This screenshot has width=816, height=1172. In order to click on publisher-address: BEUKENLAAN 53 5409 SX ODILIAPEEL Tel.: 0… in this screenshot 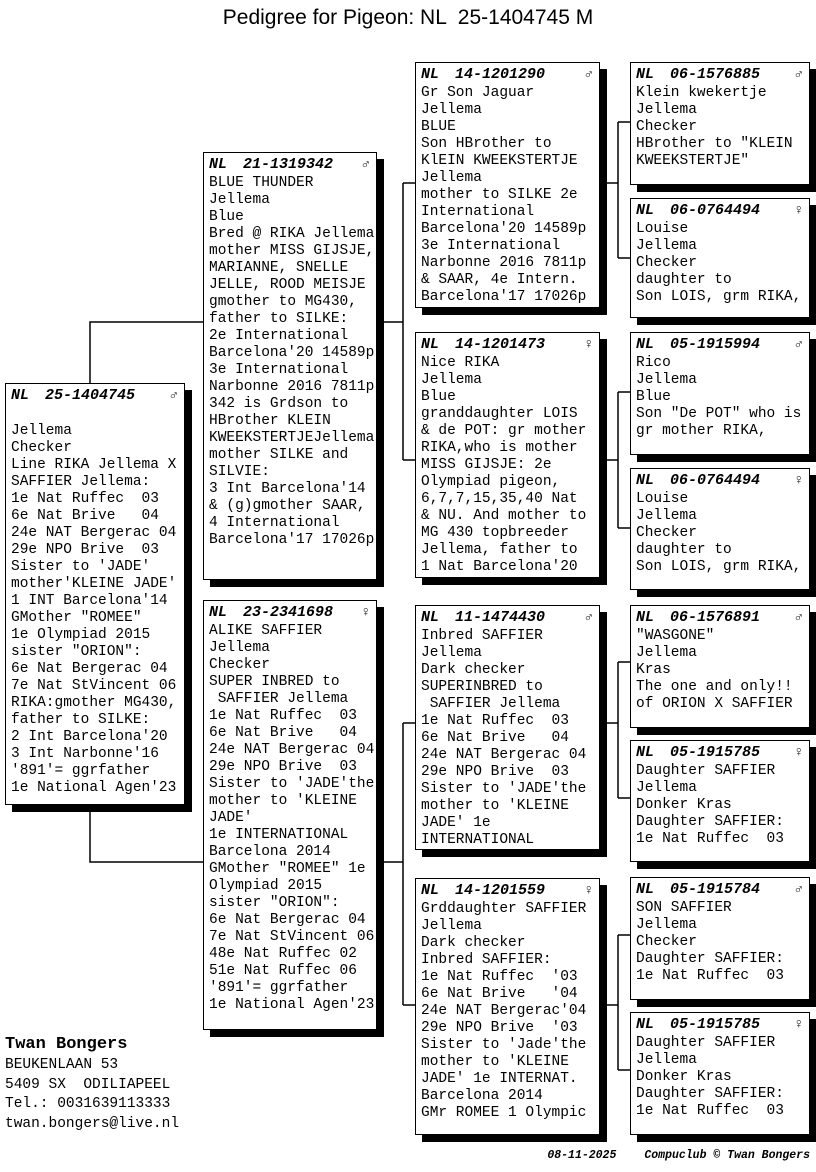, I will do `click(92, 1094)`.